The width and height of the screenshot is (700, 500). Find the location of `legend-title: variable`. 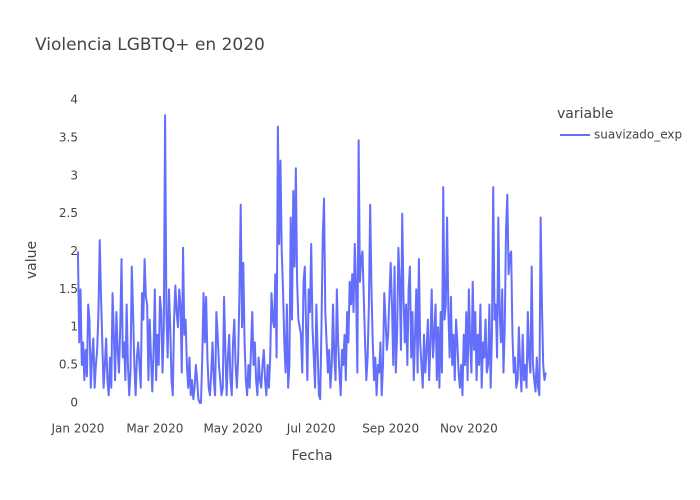

legend-title: variable is located at coordinates (585, 114).